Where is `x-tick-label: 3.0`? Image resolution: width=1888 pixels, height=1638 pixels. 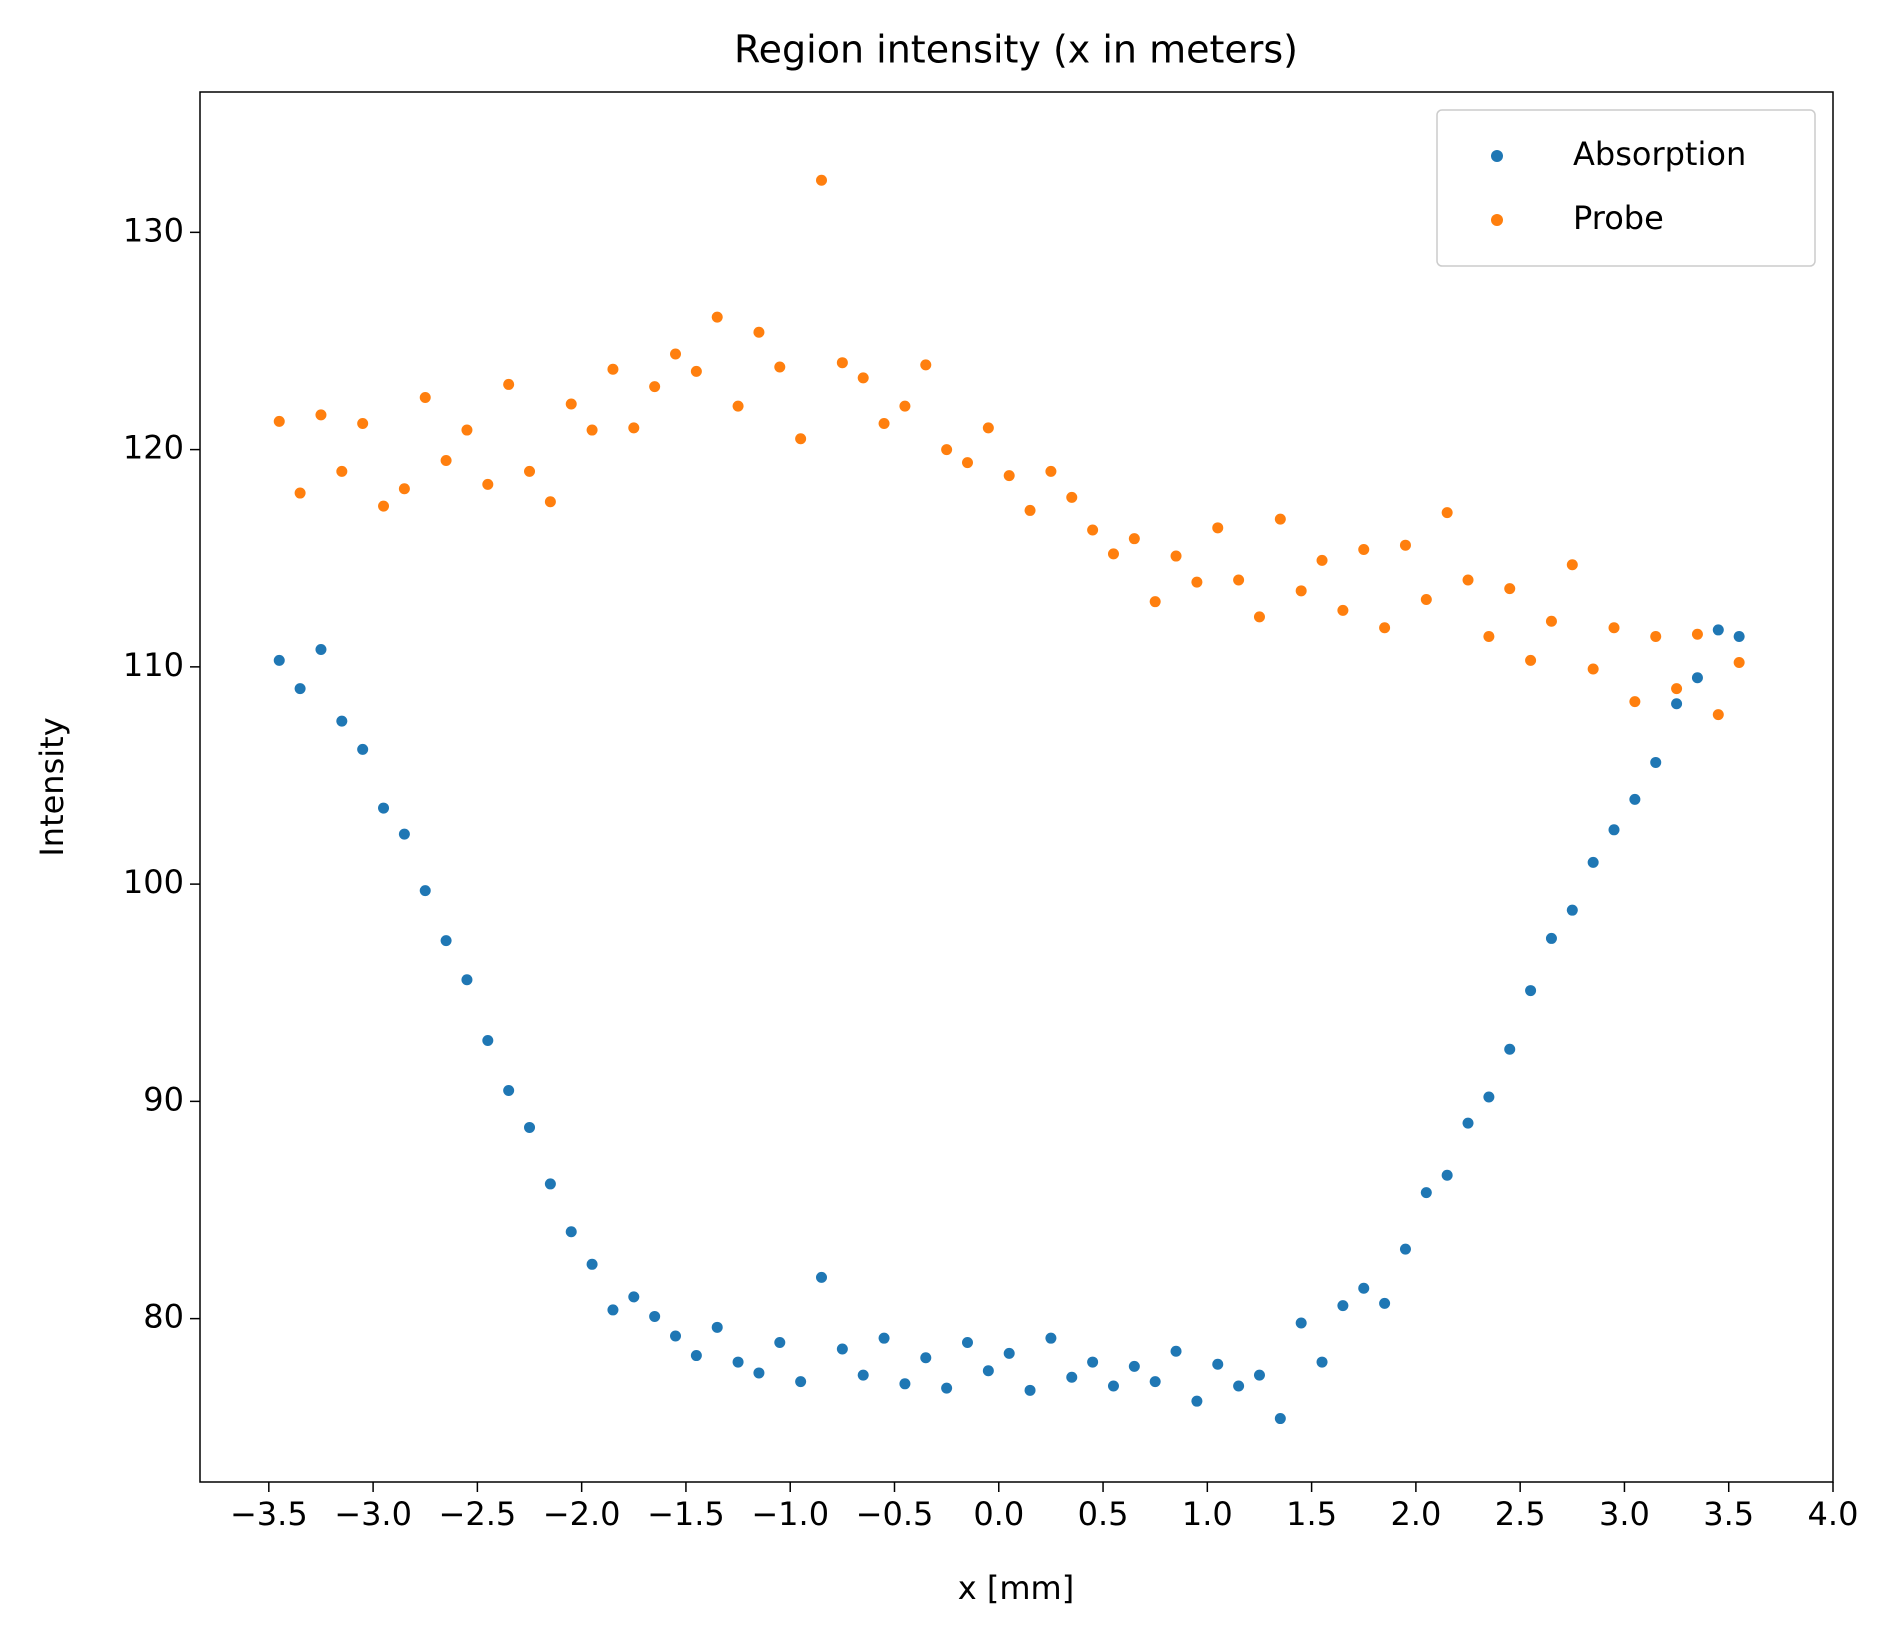
x-tick-label: 3.0 is located at coordinates (1624, 1514).